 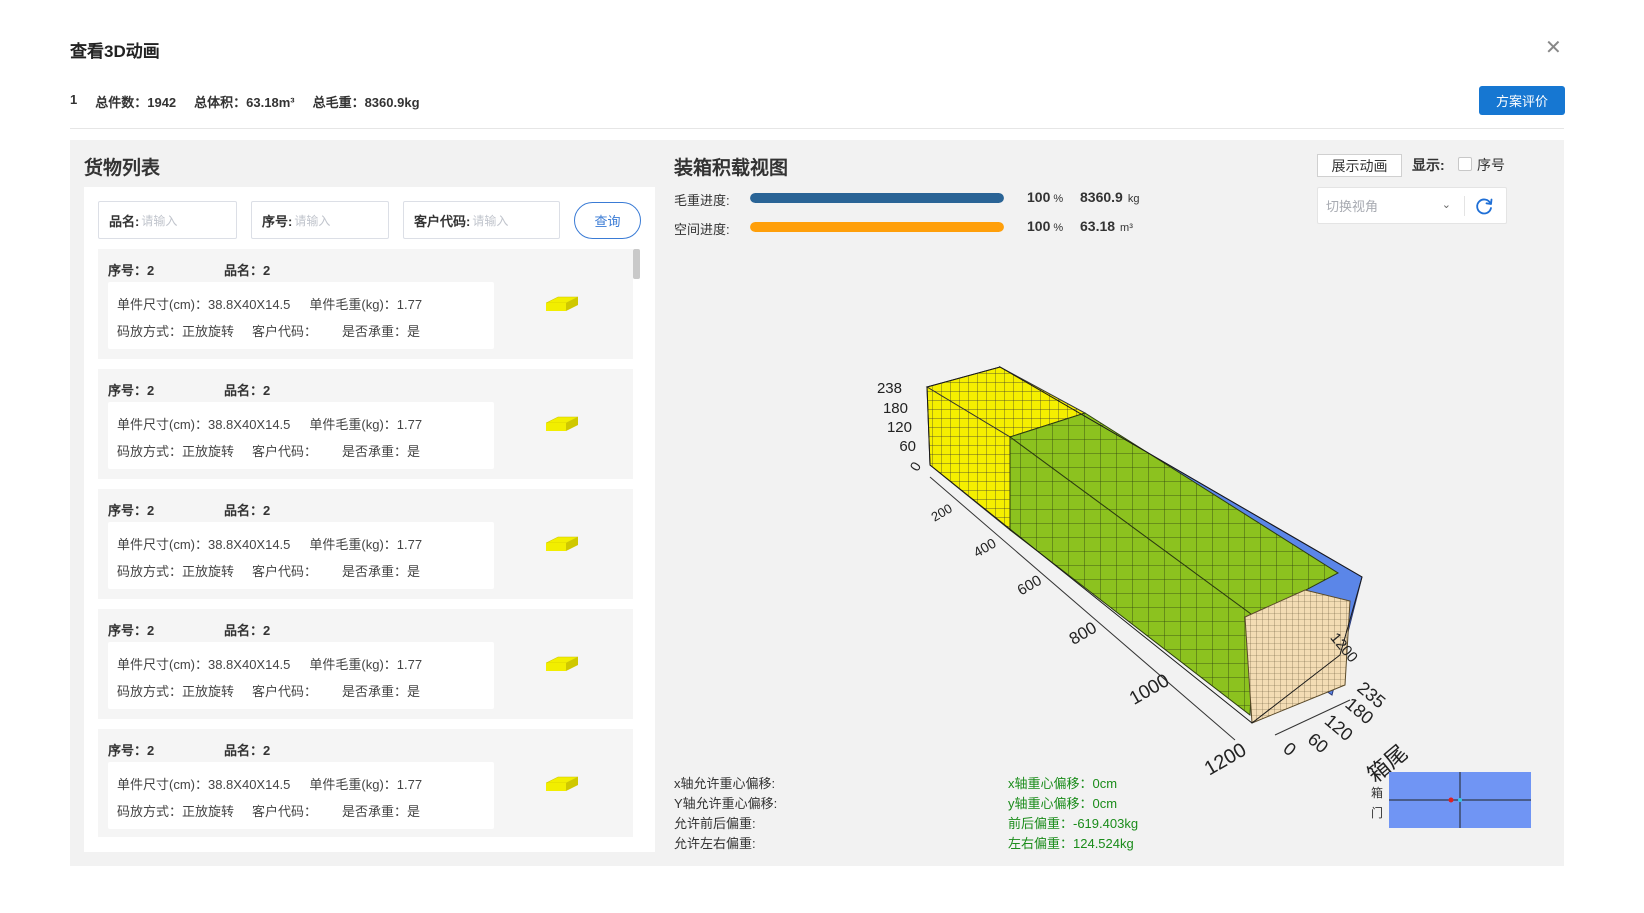 I want to click on name-filter-field: 品名: 请输入, so click(x=167, y=220).